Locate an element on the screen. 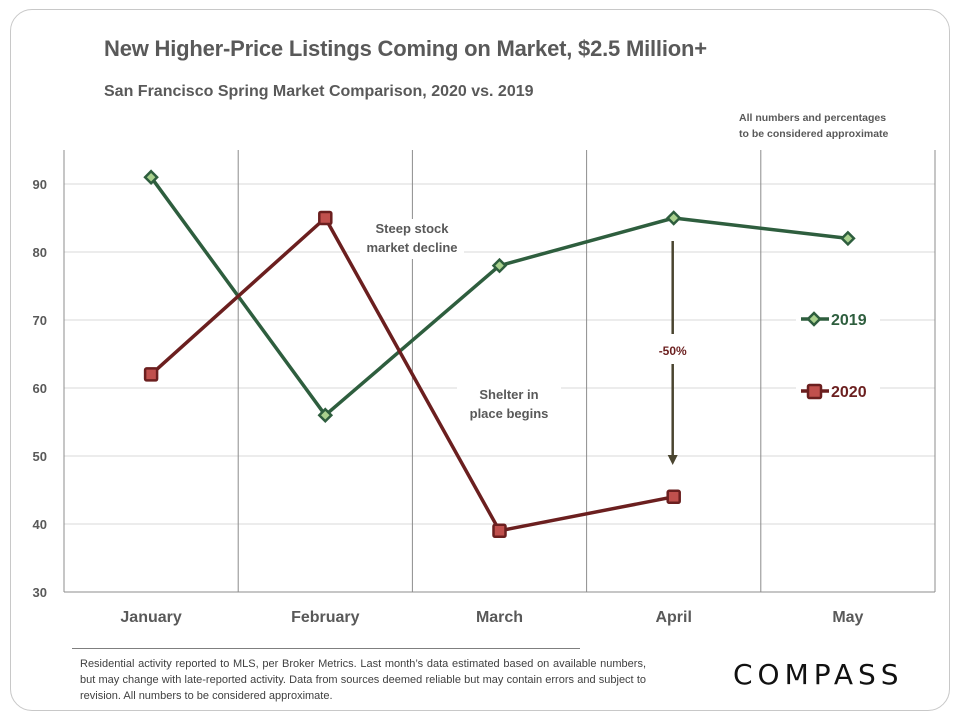  annotation-stock-decline-bg is located at coordinates (412, 239).